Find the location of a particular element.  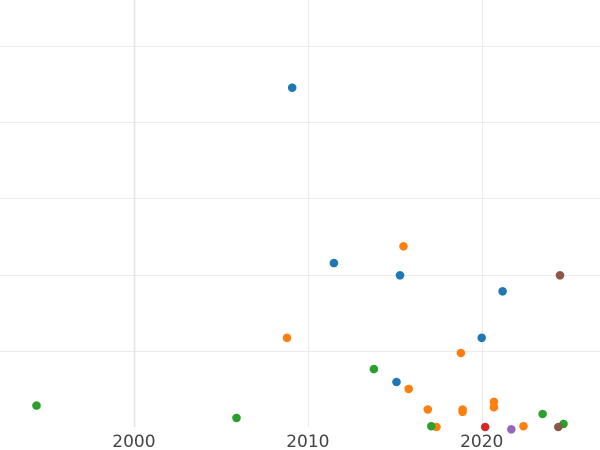

x-tick-label: 2010 is located at coordinates (307, 441).